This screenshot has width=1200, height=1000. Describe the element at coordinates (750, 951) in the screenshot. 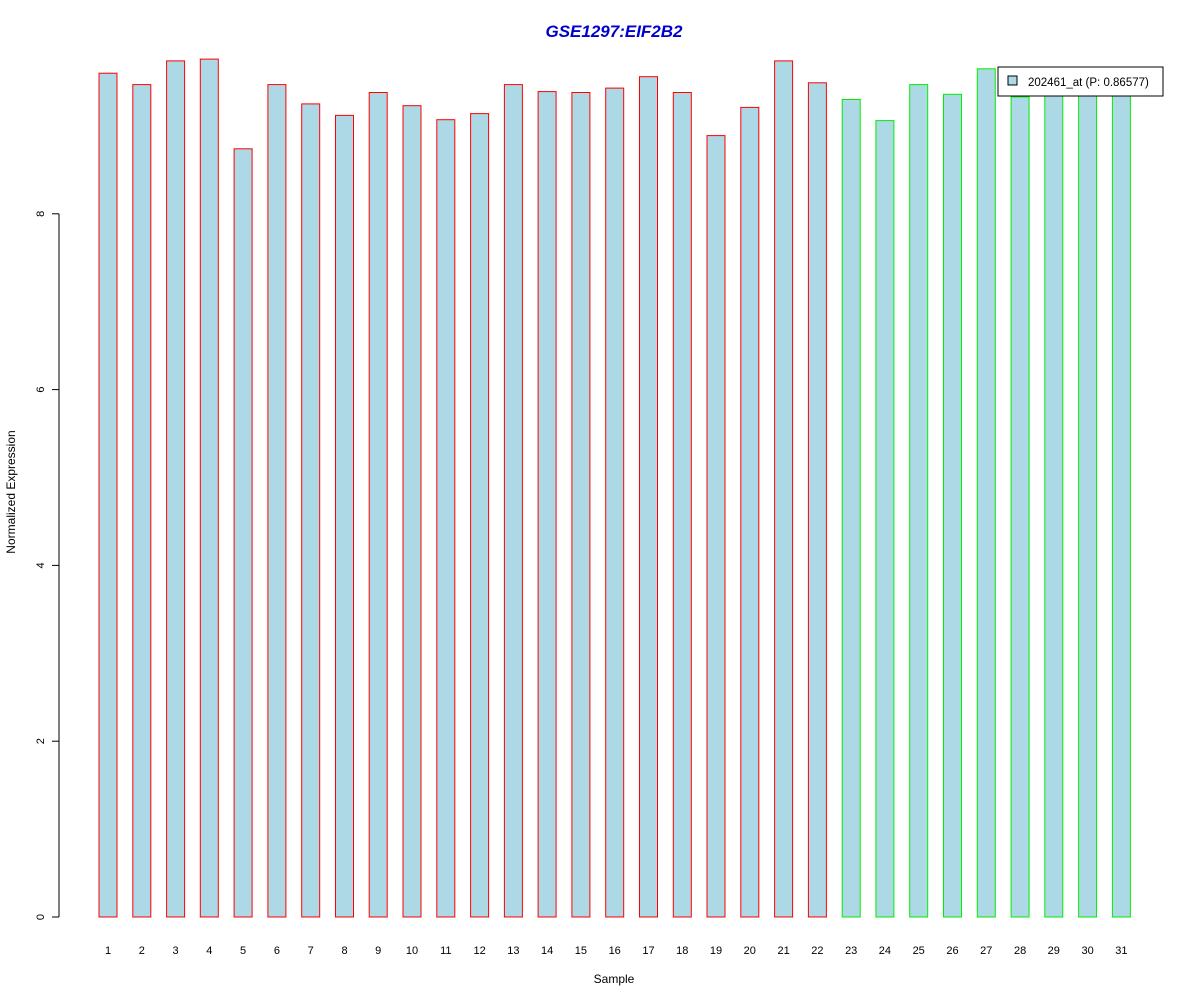

I see `x-tick-label: 20` at that location.